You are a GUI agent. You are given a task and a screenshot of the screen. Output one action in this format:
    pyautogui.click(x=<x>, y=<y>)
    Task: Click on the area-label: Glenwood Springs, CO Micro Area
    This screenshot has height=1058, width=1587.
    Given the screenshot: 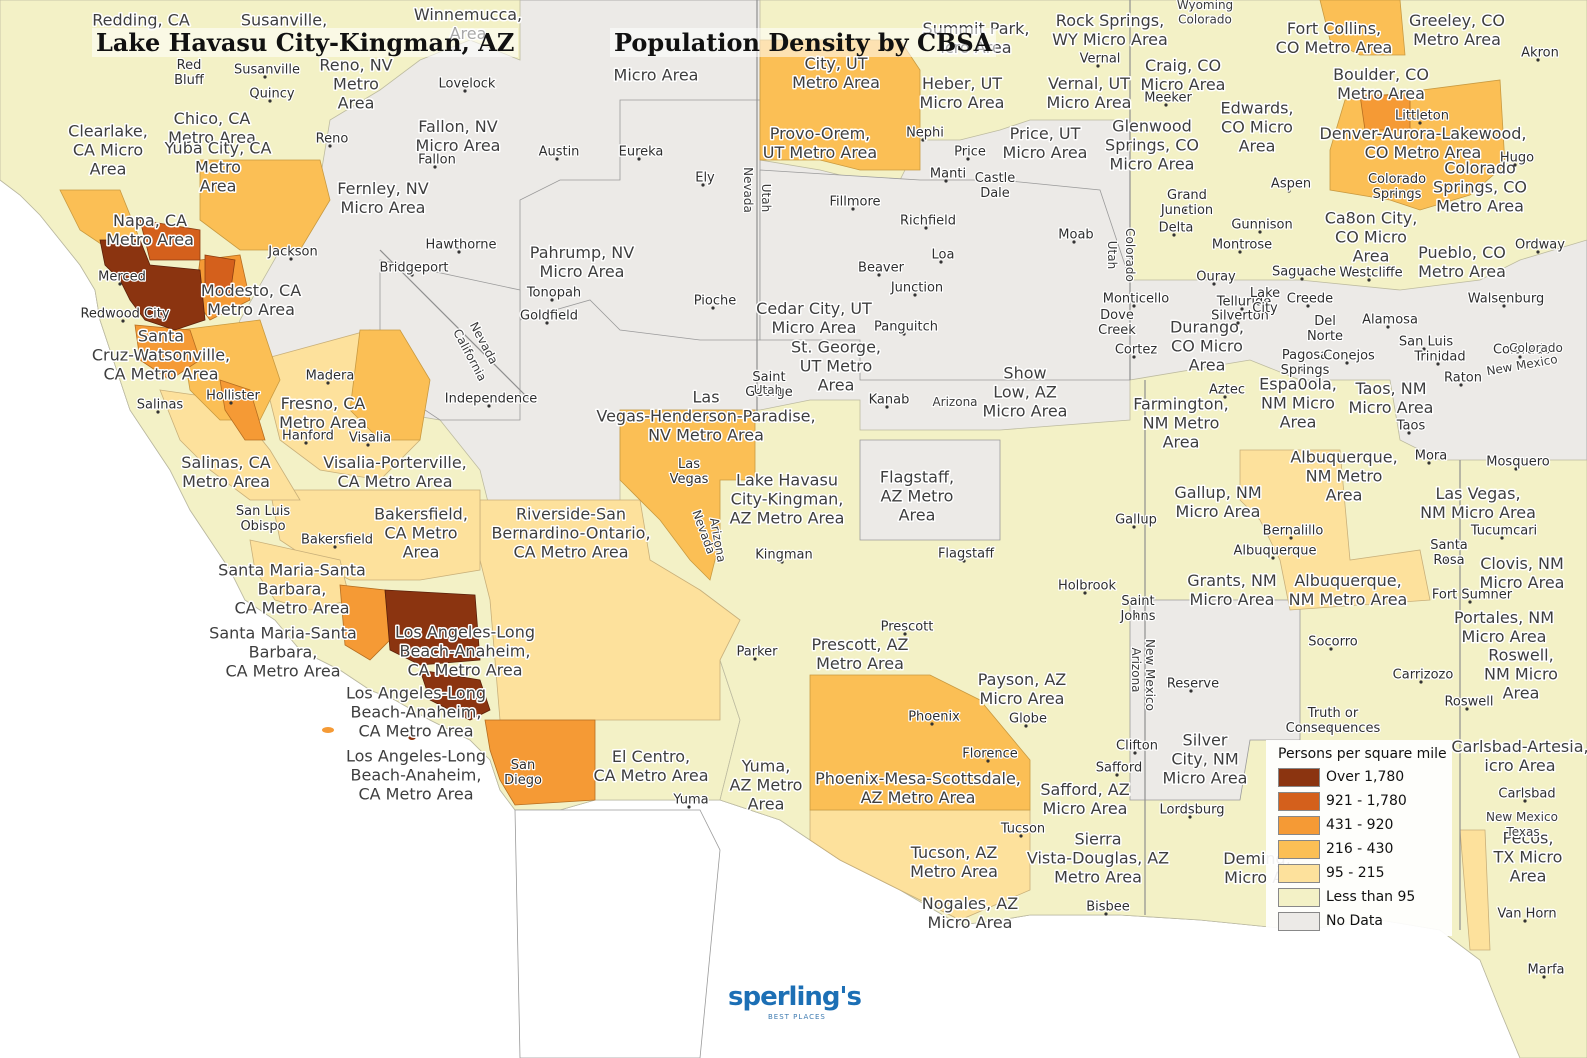 What is the action you would take?
    pyautogui.click(x=1152, y=145)
    